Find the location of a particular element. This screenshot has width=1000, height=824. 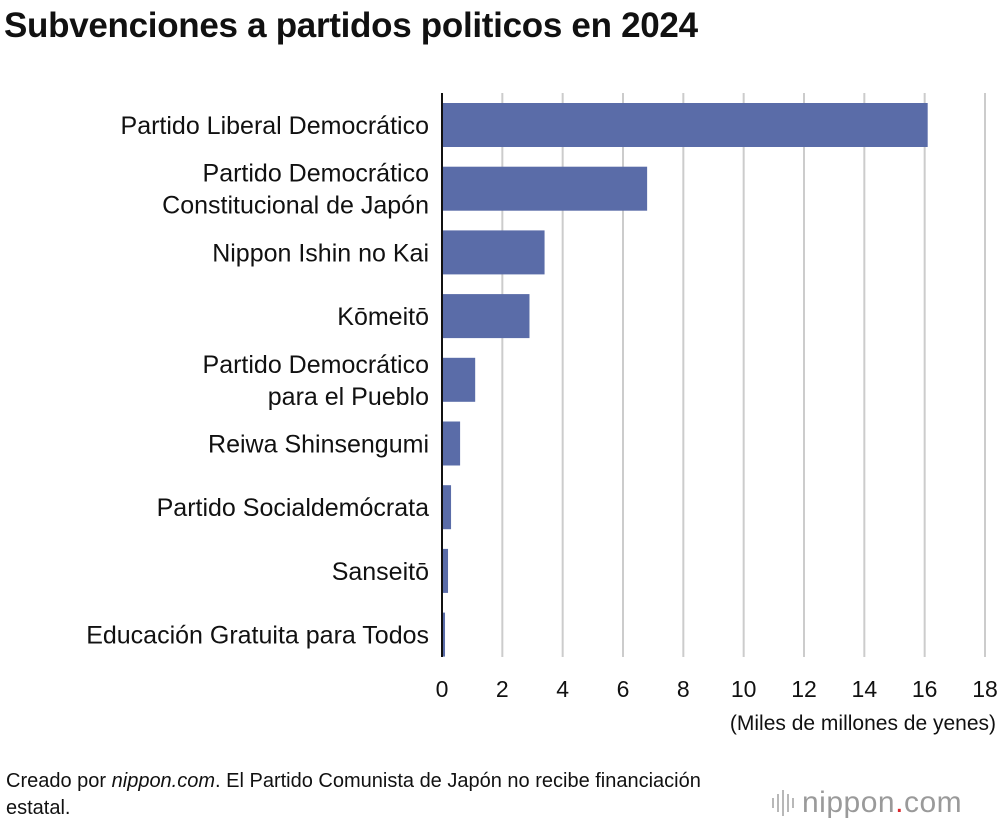

x-tick-label: 10 is located at coordinates (744, 689).